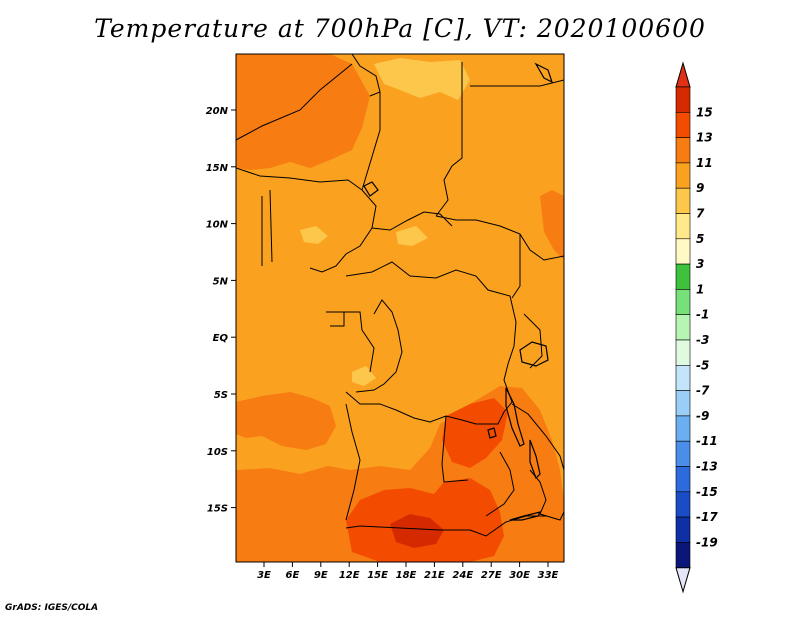 The image size is (800, 618). What do you see at coordinates (425, 408) in the screenshot?
I see `border-angola-drc` at bounding box center [425, 408].